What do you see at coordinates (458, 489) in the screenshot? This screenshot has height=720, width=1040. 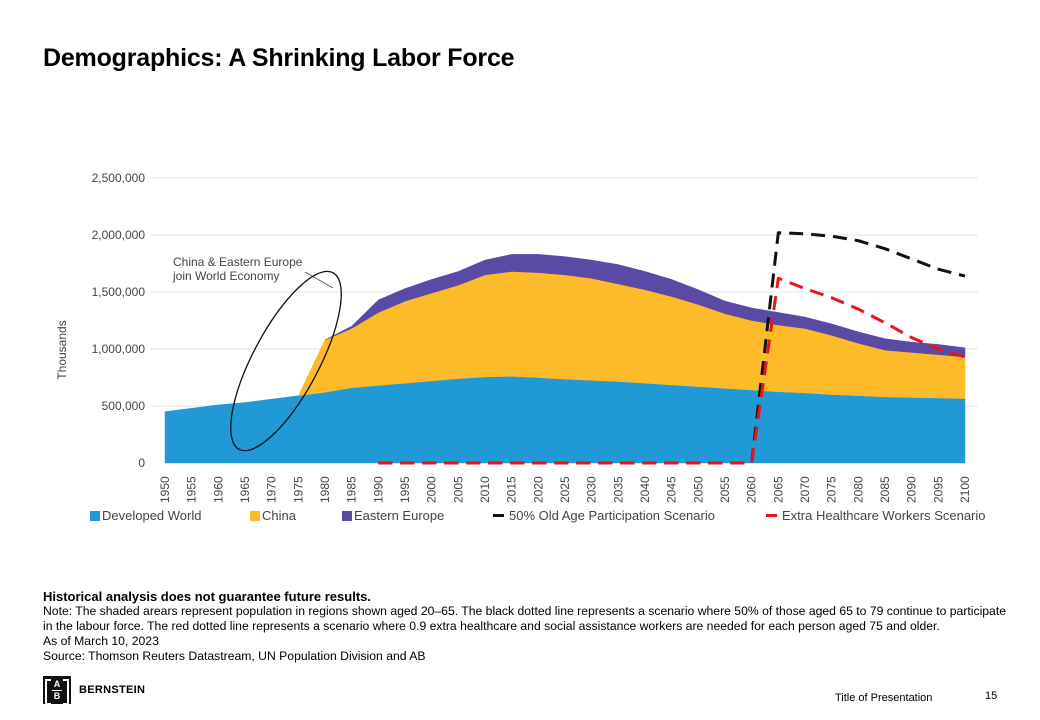 I see `x-tick-label: 2005` at bounding box center [458, 489].